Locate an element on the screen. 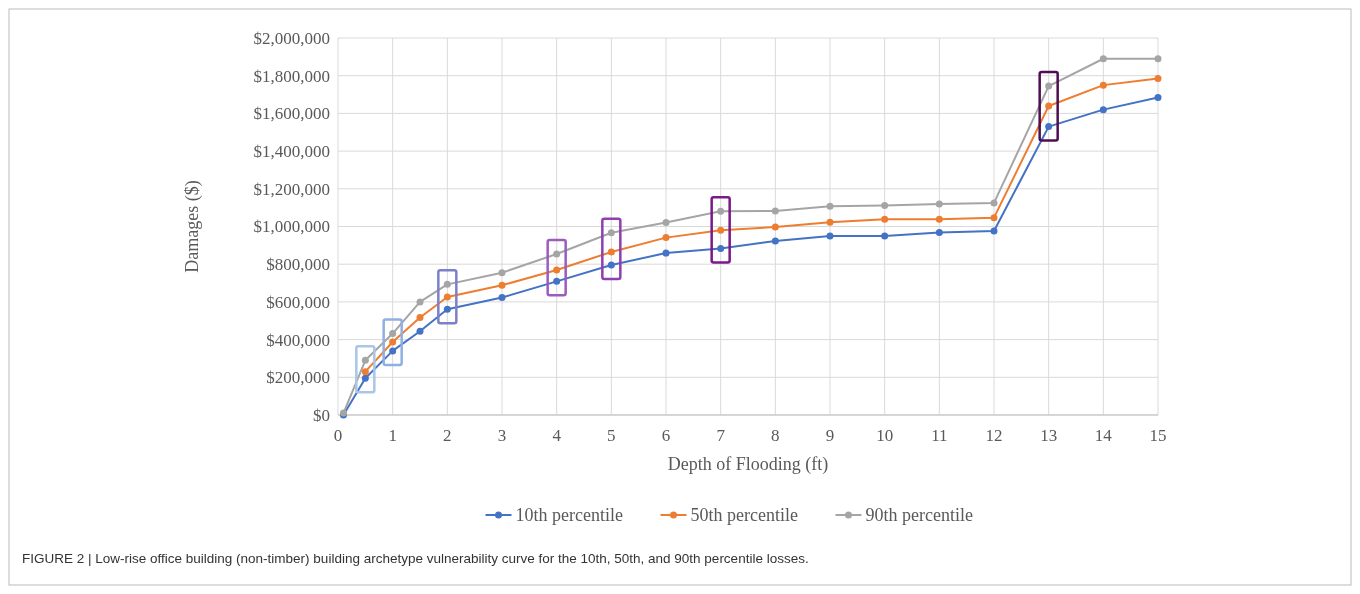 The width and height of the screenshot is (1360, 594). x-axis-title: Depth of Flooding (ft) is located at coordinates (748, 464).